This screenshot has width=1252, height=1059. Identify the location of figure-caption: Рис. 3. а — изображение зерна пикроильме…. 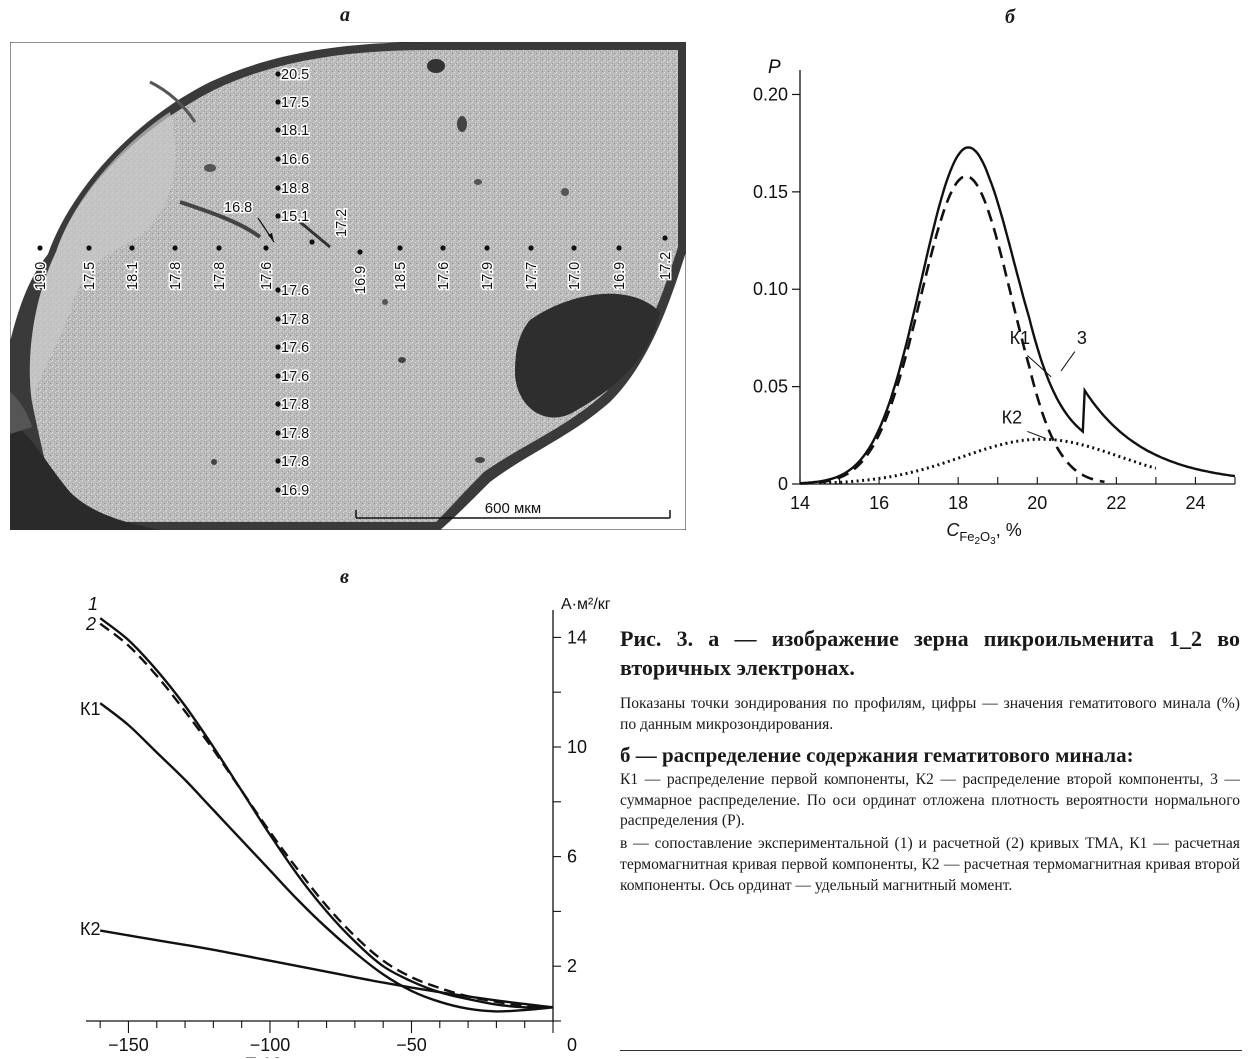
(930, 760).